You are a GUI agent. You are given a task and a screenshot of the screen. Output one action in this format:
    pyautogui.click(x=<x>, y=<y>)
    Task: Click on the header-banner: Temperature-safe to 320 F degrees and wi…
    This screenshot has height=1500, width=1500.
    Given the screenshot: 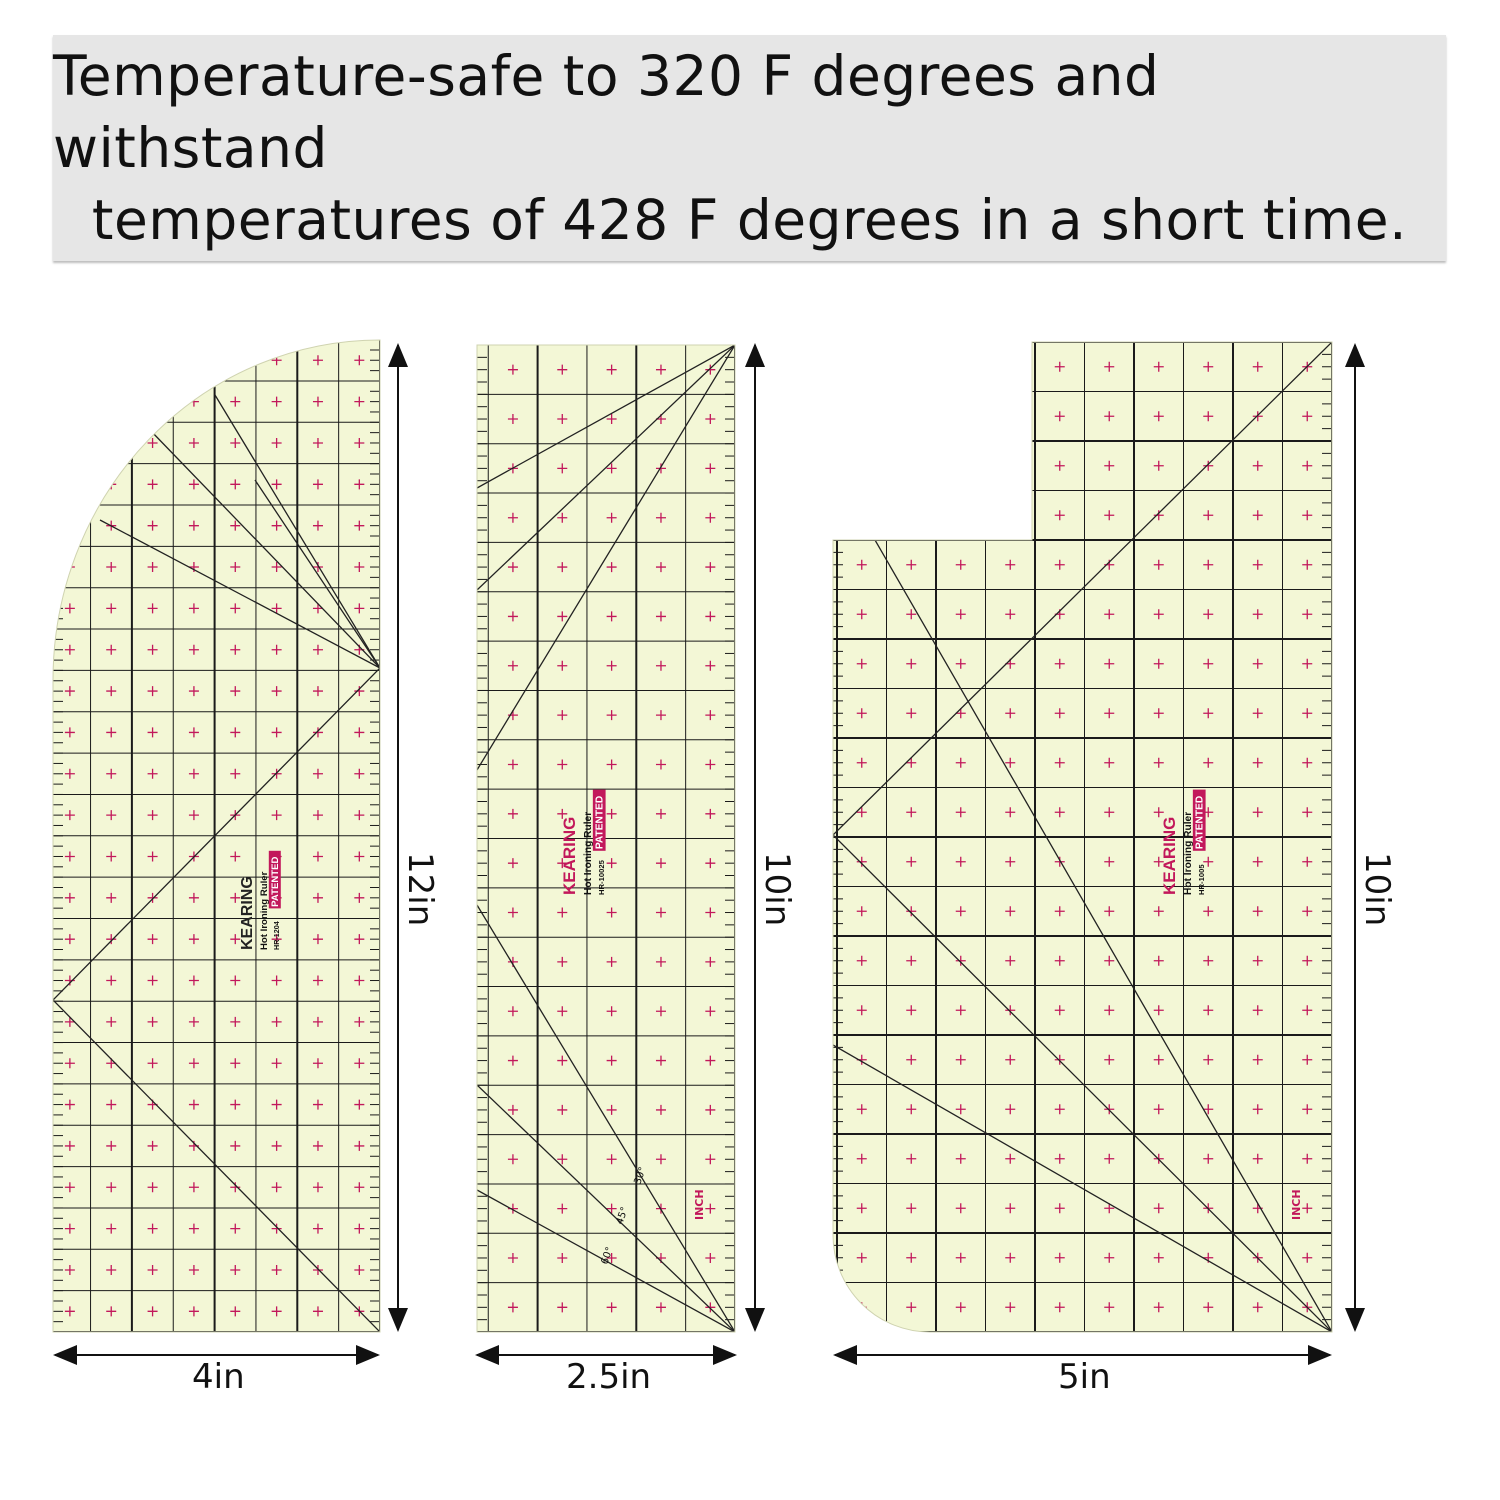 What is the action you would take?
    pyautogui.click(x=749, y=148)
    